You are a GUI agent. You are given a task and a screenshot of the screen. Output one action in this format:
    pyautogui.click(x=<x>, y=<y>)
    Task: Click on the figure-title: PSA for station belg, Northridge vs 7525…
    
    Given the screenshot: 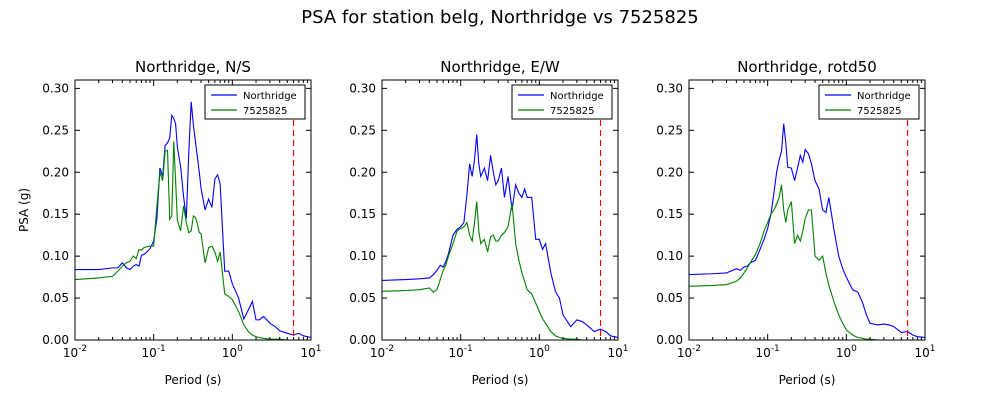 What is the action you would take?
    pyautogui.click(x=499, y=17)
    